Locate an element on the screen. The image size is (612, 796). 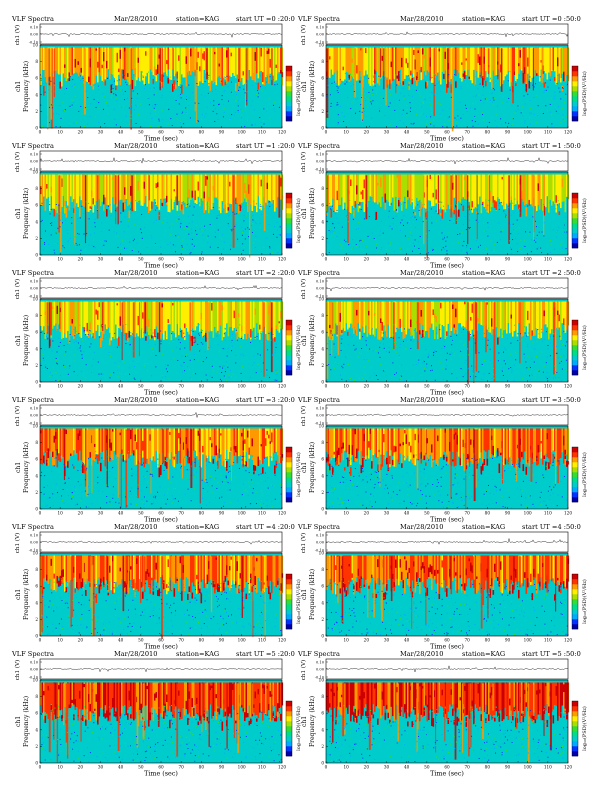
waveform-ylabel: ch1 (V) is located at coordinates (303, 35).